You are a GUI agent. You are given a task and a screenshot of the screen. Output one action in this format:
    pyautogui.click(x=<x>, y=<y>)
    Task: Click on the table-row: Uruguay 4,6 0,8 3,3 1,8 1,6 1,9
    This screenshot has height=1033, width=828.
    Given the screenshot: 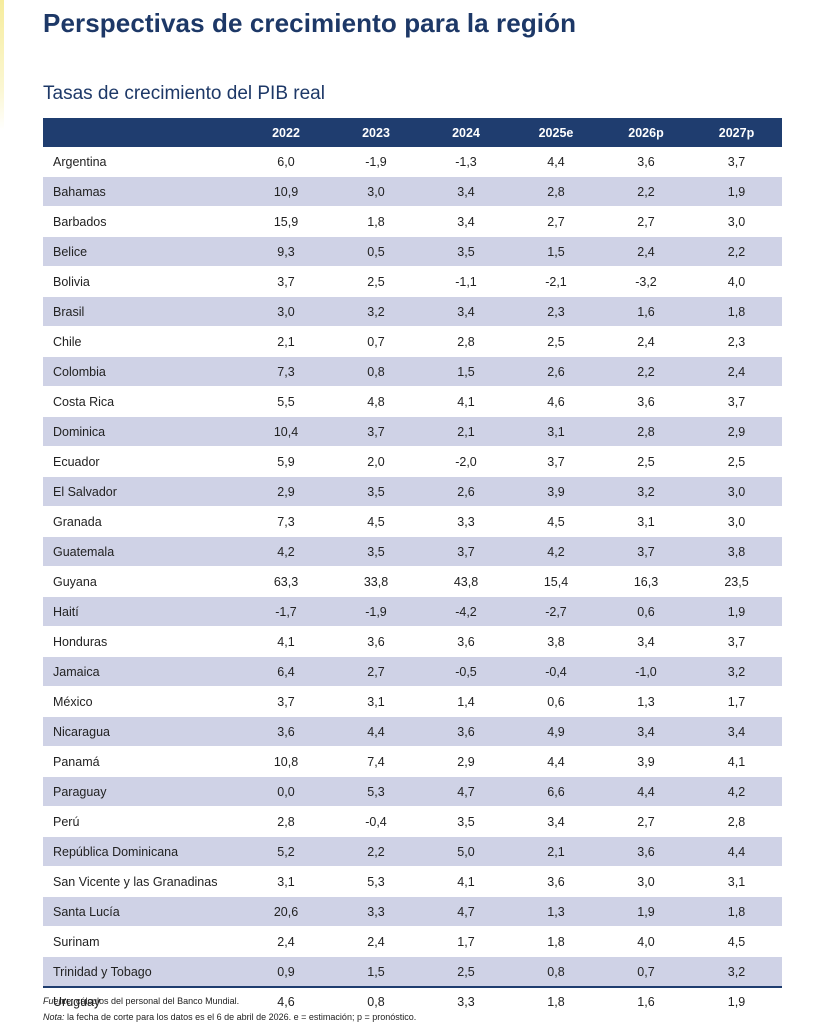 What is the action you would take?
    pyautogui.click(x=412, y=1001)
    